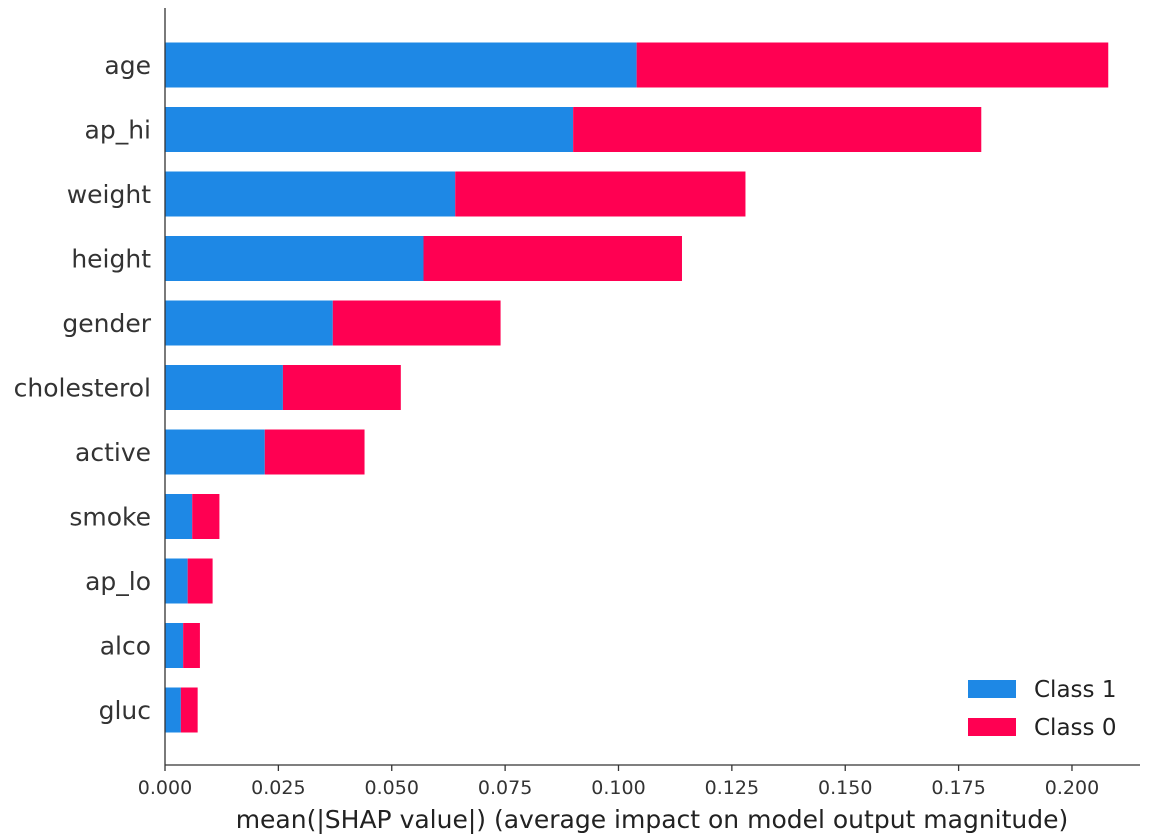 This screenshot has height=840, width=1155. I want to click on category-label-height: height, so click(111, 259).